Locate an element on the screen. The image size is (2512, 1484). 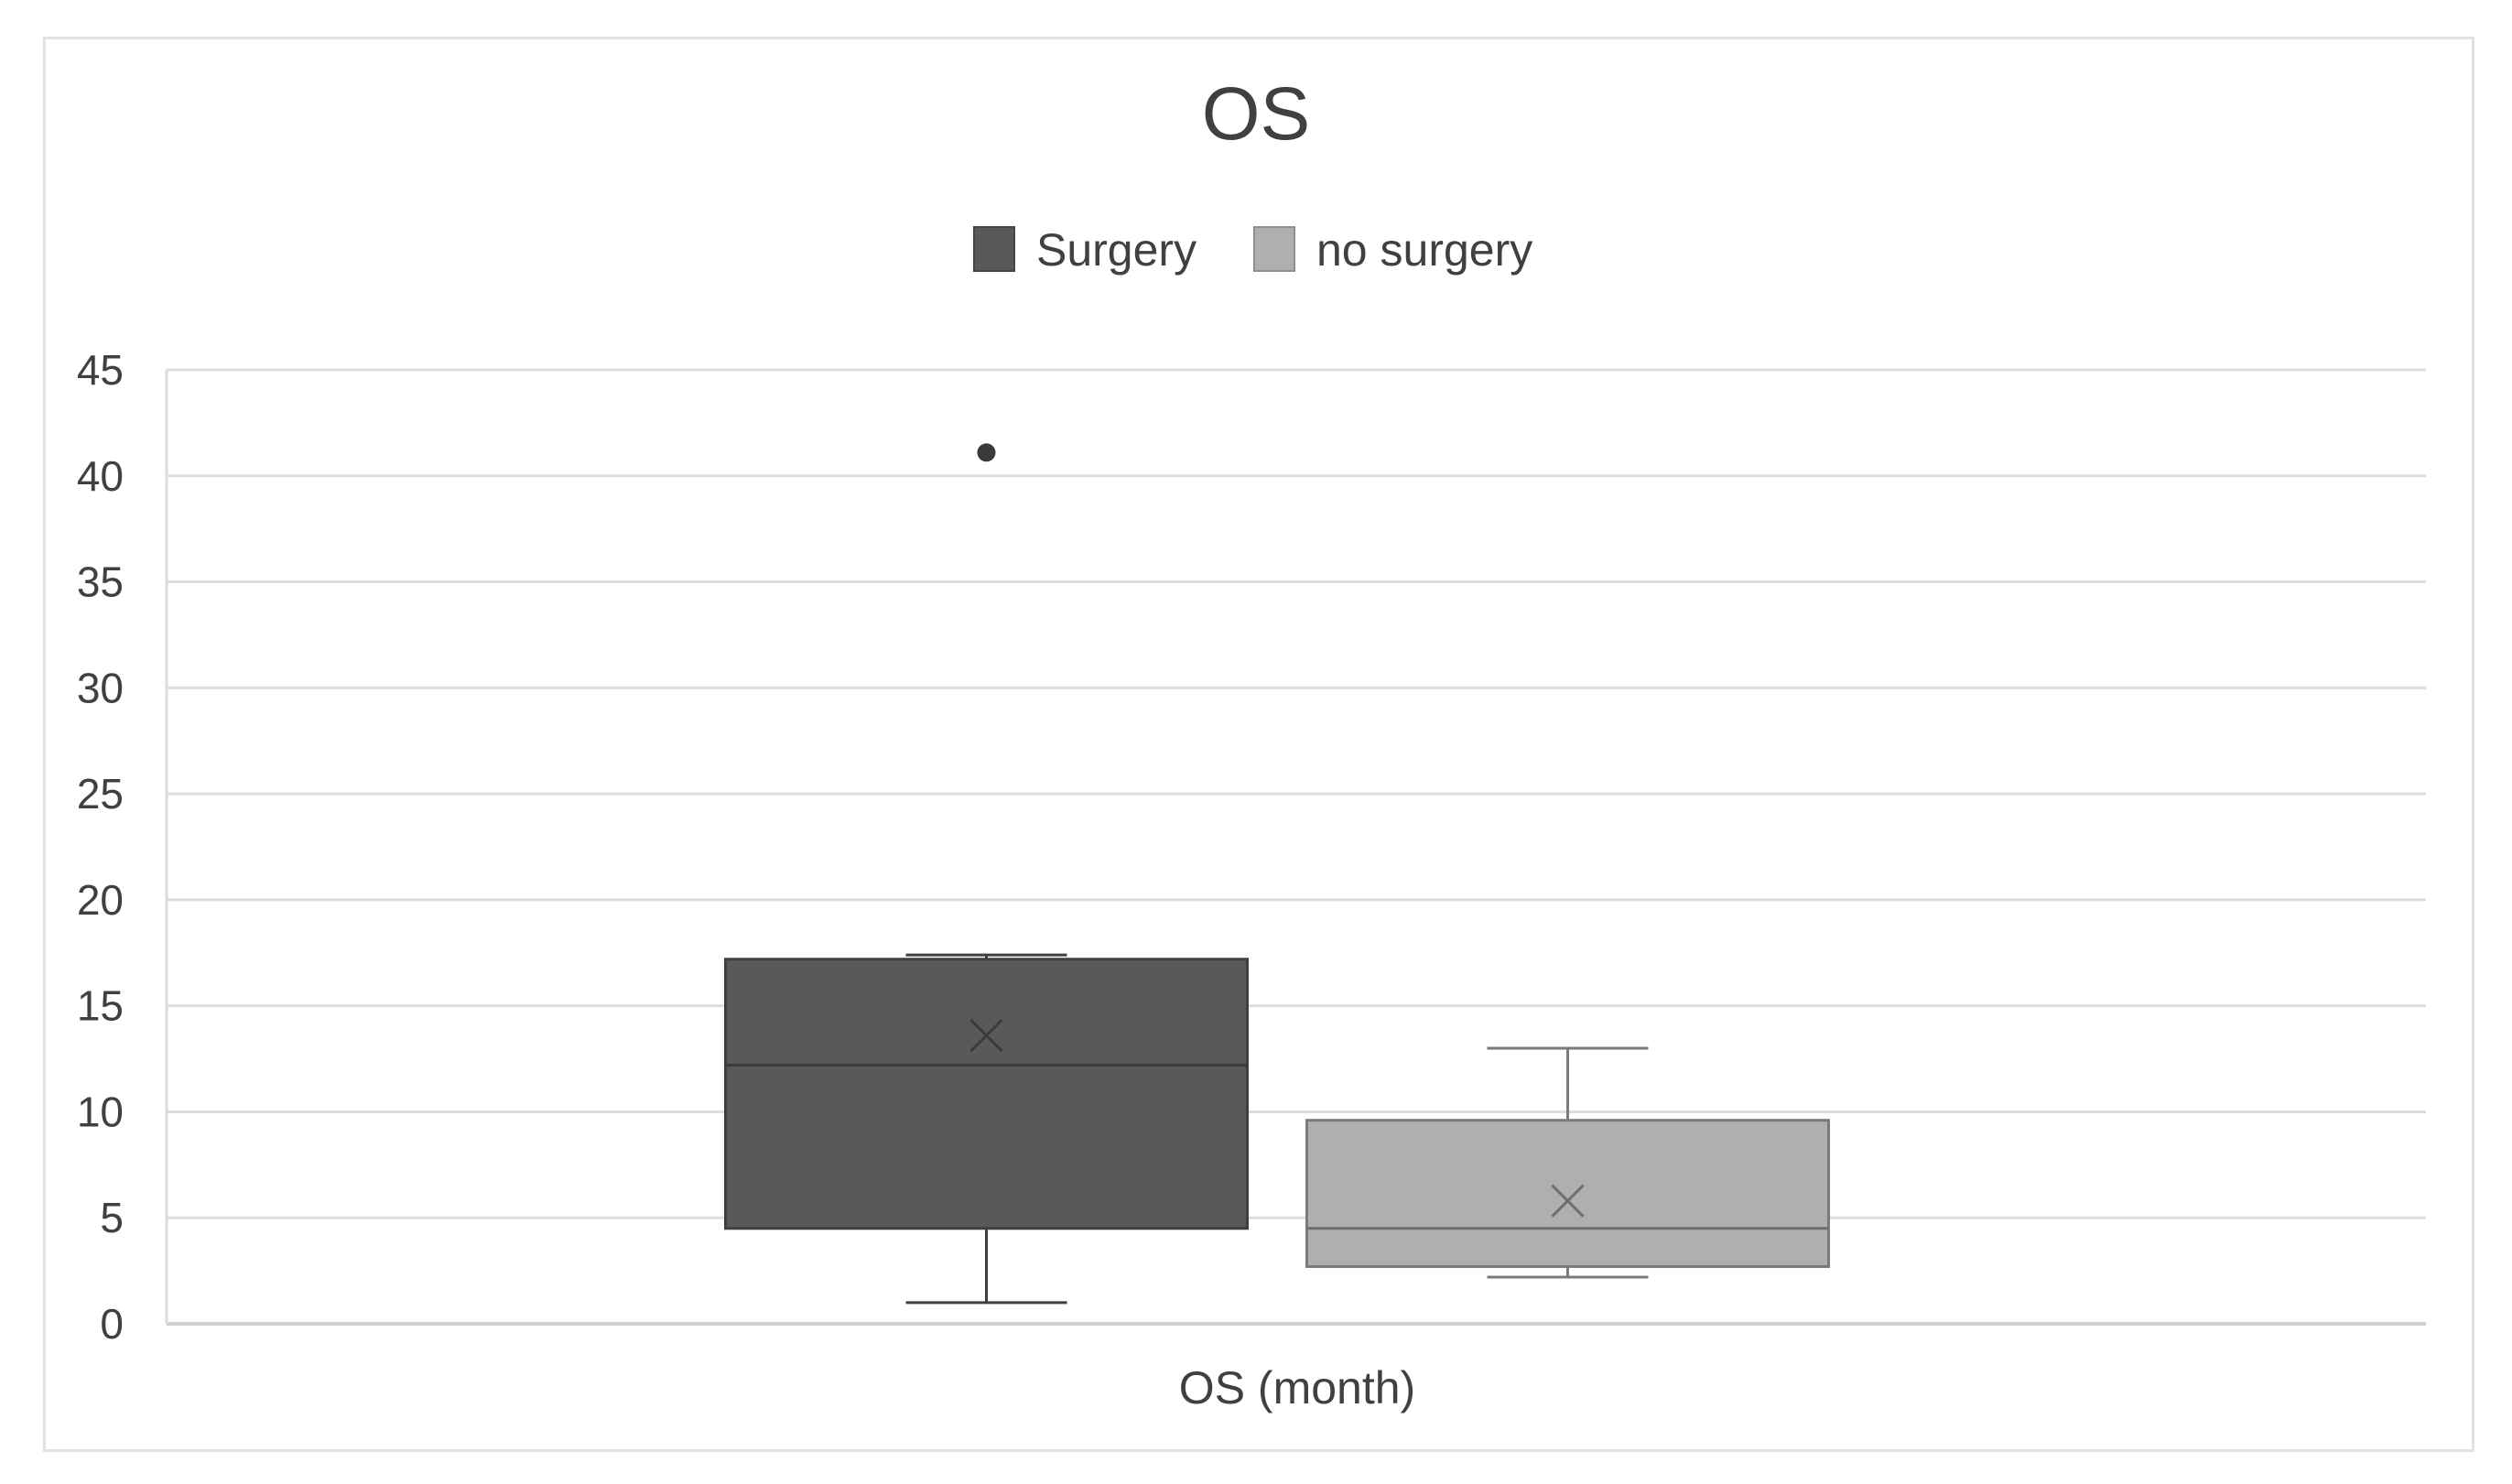
legend-swatch-no-surgery is located at coordinates (1274, 249).